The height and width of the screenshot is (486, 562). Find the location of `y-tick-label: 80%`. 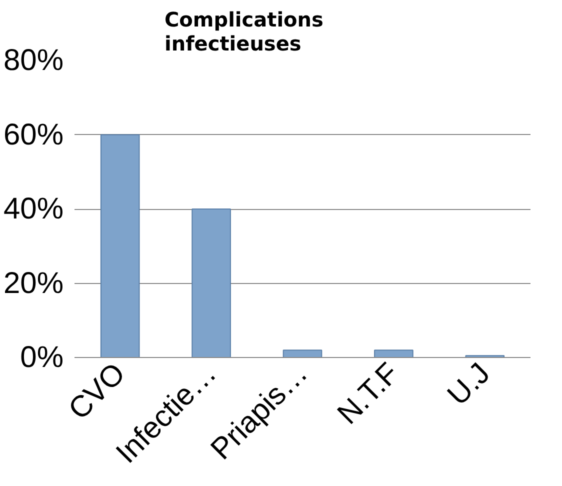

y-tick-label: 80% is located at coordinates (33, 60).